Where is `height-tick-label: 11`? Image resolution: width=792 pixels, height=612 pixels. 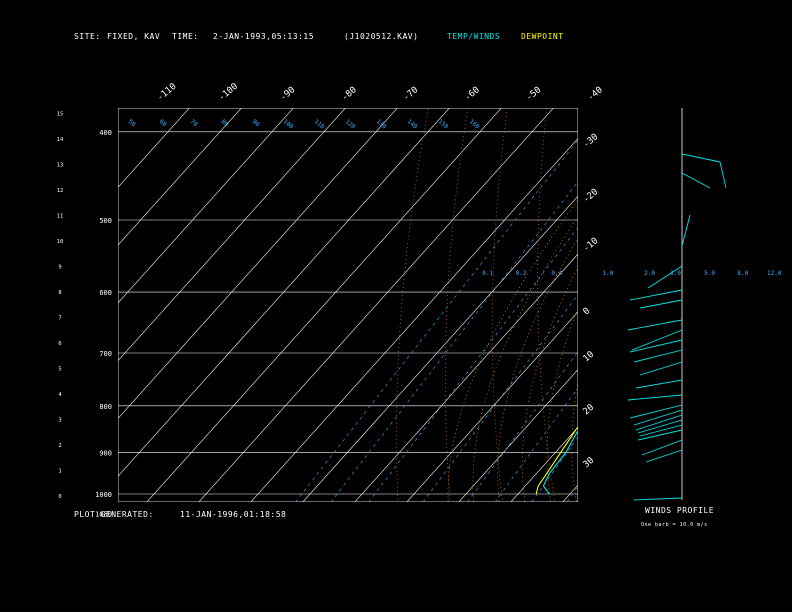 height-tick-label: 11 is located at coordinates (60, 217).